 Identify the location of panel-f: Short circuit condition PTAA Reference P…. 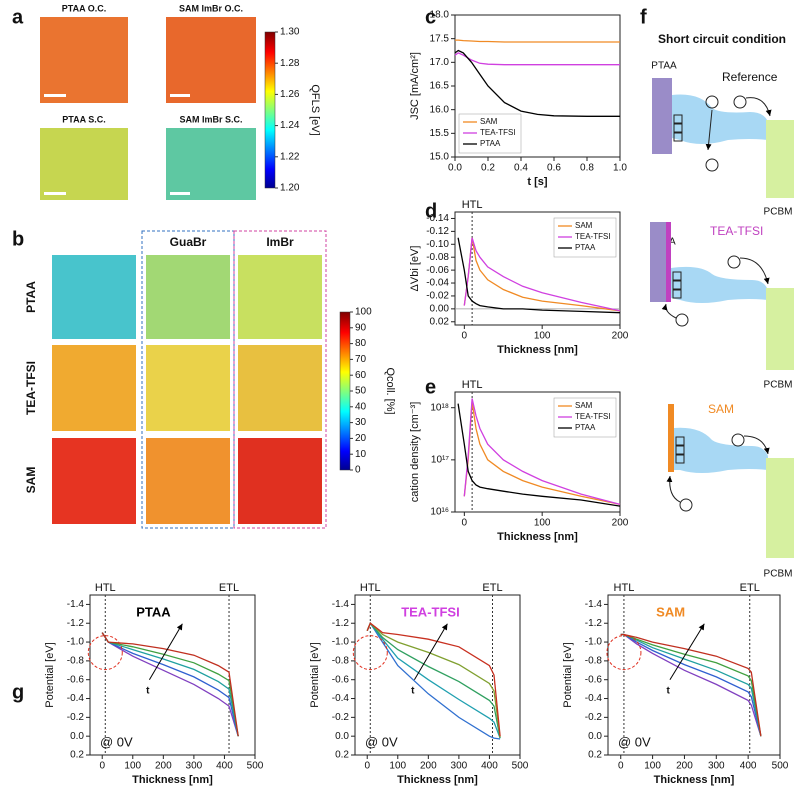
(722, 306).